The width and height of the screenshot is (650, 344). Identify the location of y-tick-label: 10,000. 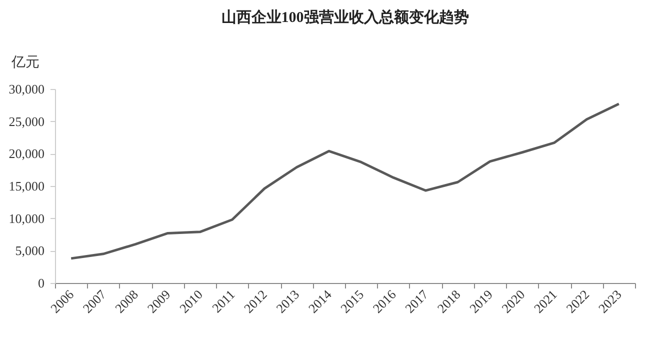
(26, 218).